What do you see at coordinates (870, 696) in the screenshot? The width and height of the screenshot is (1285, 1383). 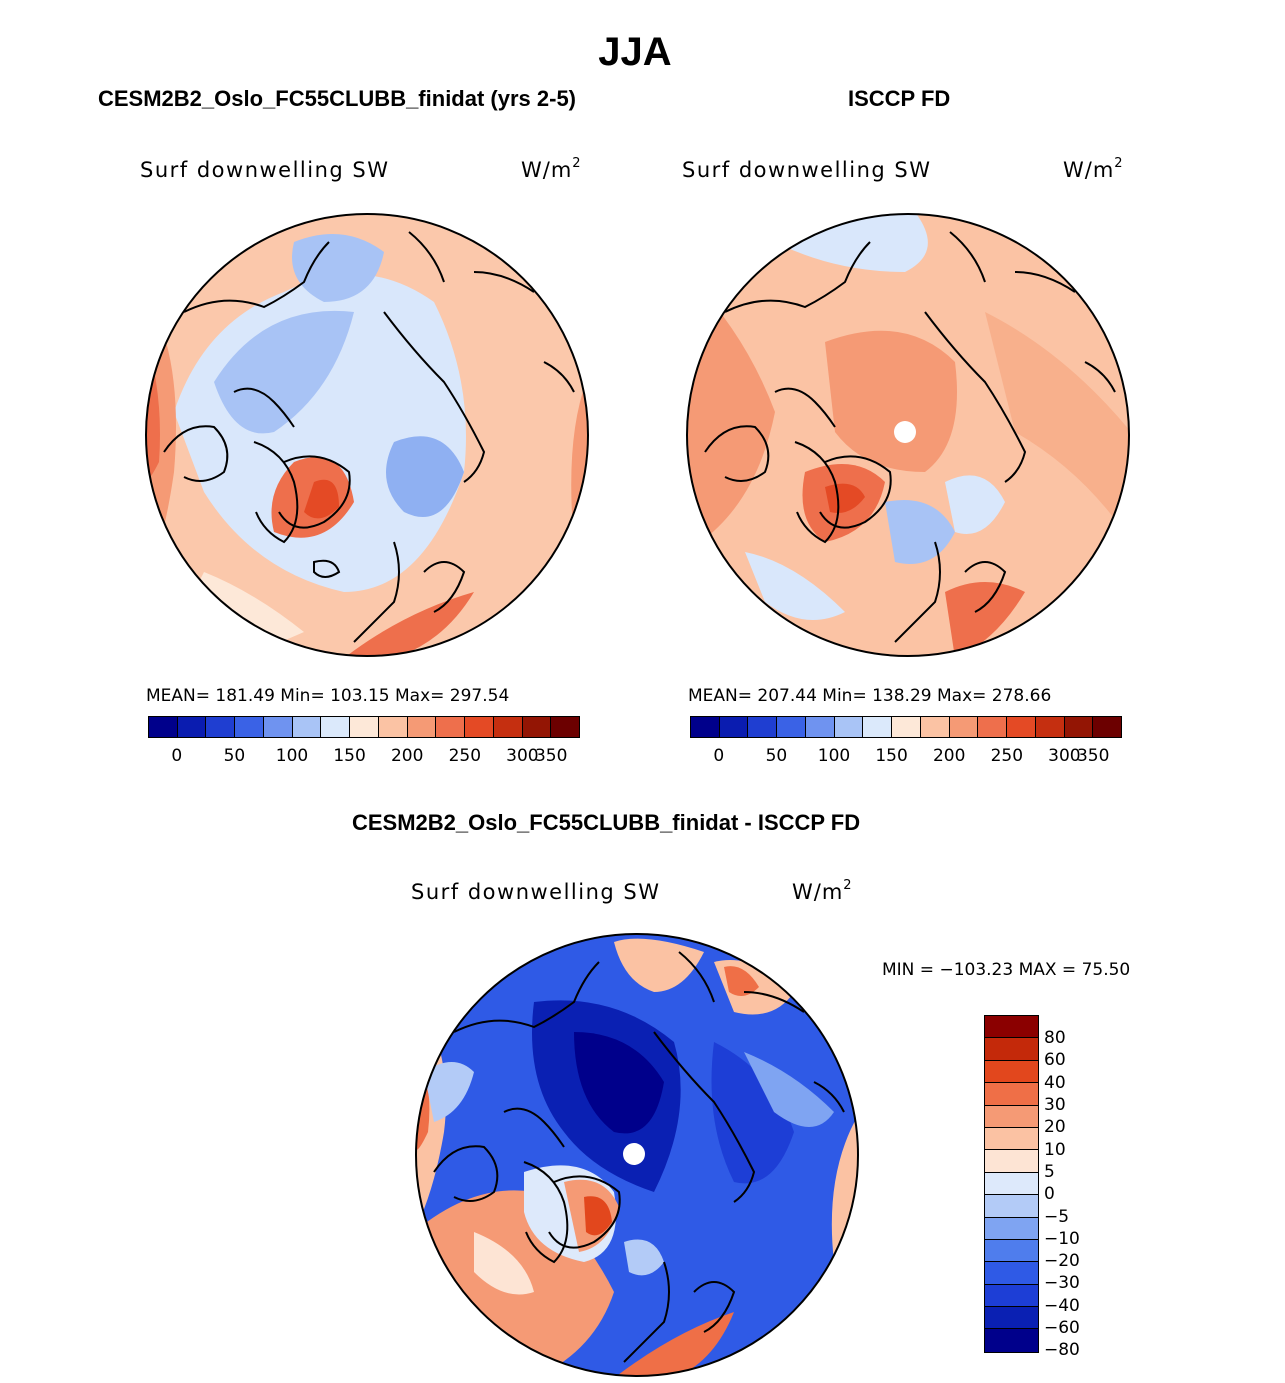 I see `panel-2-stats: MEAN= 207.44 Min= 138.29 Max= 278.66` at bounding box center [870, 696].